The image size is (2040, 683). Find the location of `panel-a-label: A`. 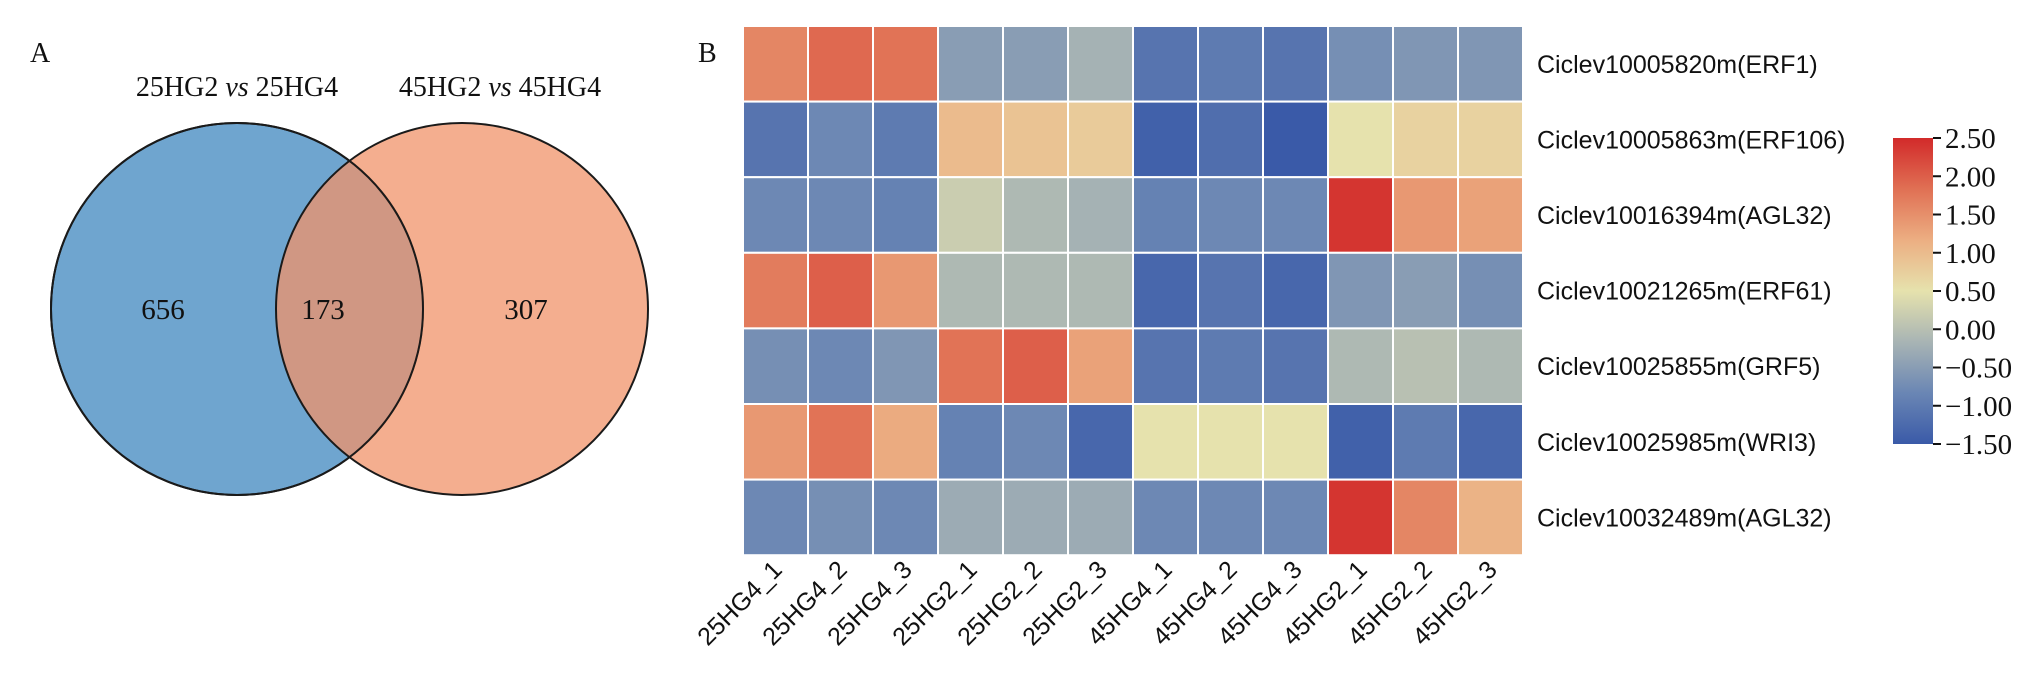

panel-a-label: A is located at coordinates (40, 53).